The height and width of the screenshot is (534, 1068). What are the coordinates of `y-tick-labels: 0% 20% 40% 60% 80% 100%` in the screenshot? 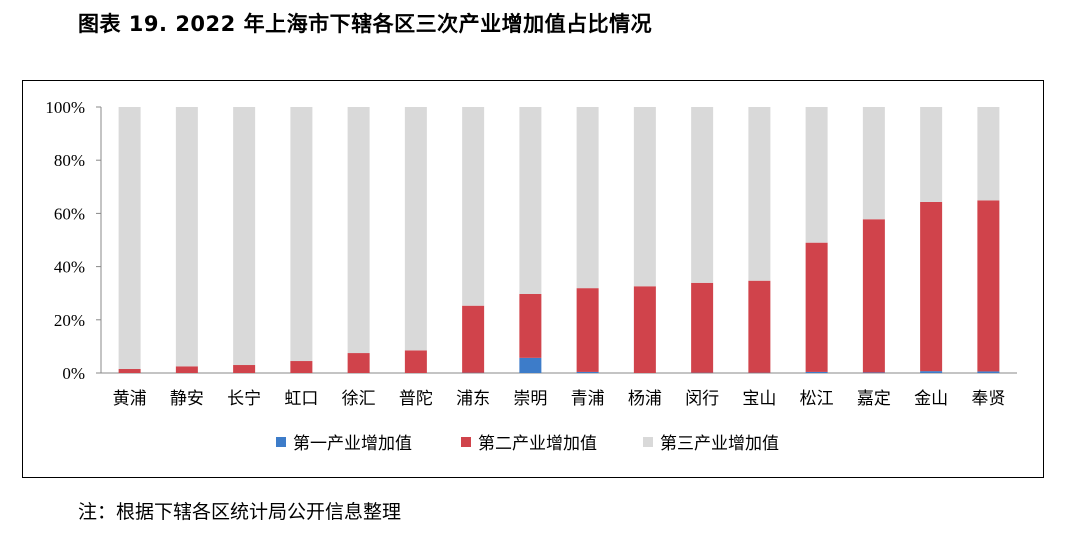 It's located at (65, 240).